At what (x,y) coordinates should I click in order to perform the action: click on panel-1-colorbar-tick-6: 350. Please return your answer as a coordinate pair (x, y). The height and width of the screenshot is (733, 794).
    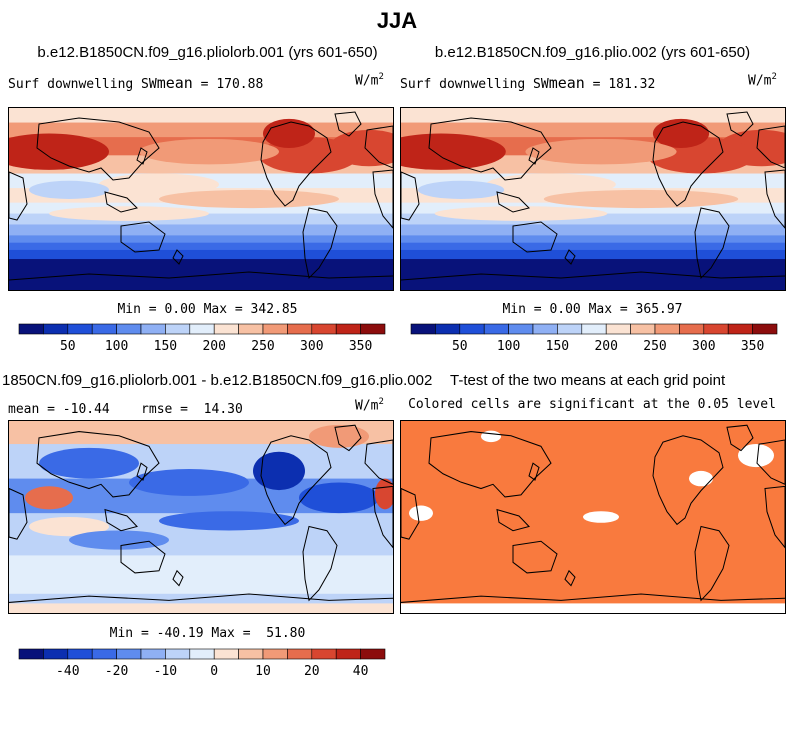
    Looking at the image, I should click on (360, 346).